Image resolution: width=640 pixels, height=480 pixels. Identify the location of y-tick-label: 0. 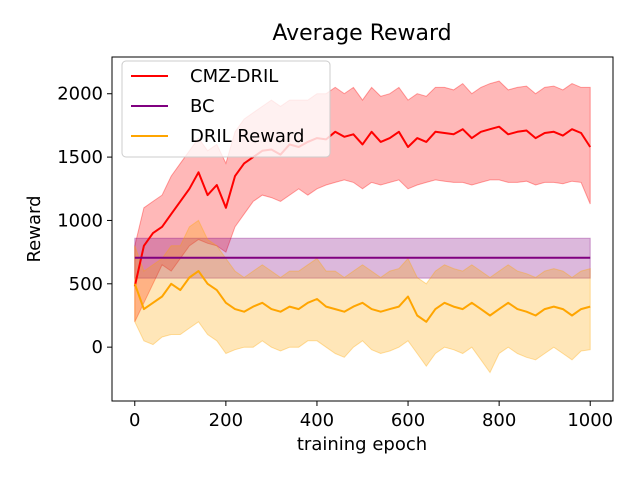
(97, 347).